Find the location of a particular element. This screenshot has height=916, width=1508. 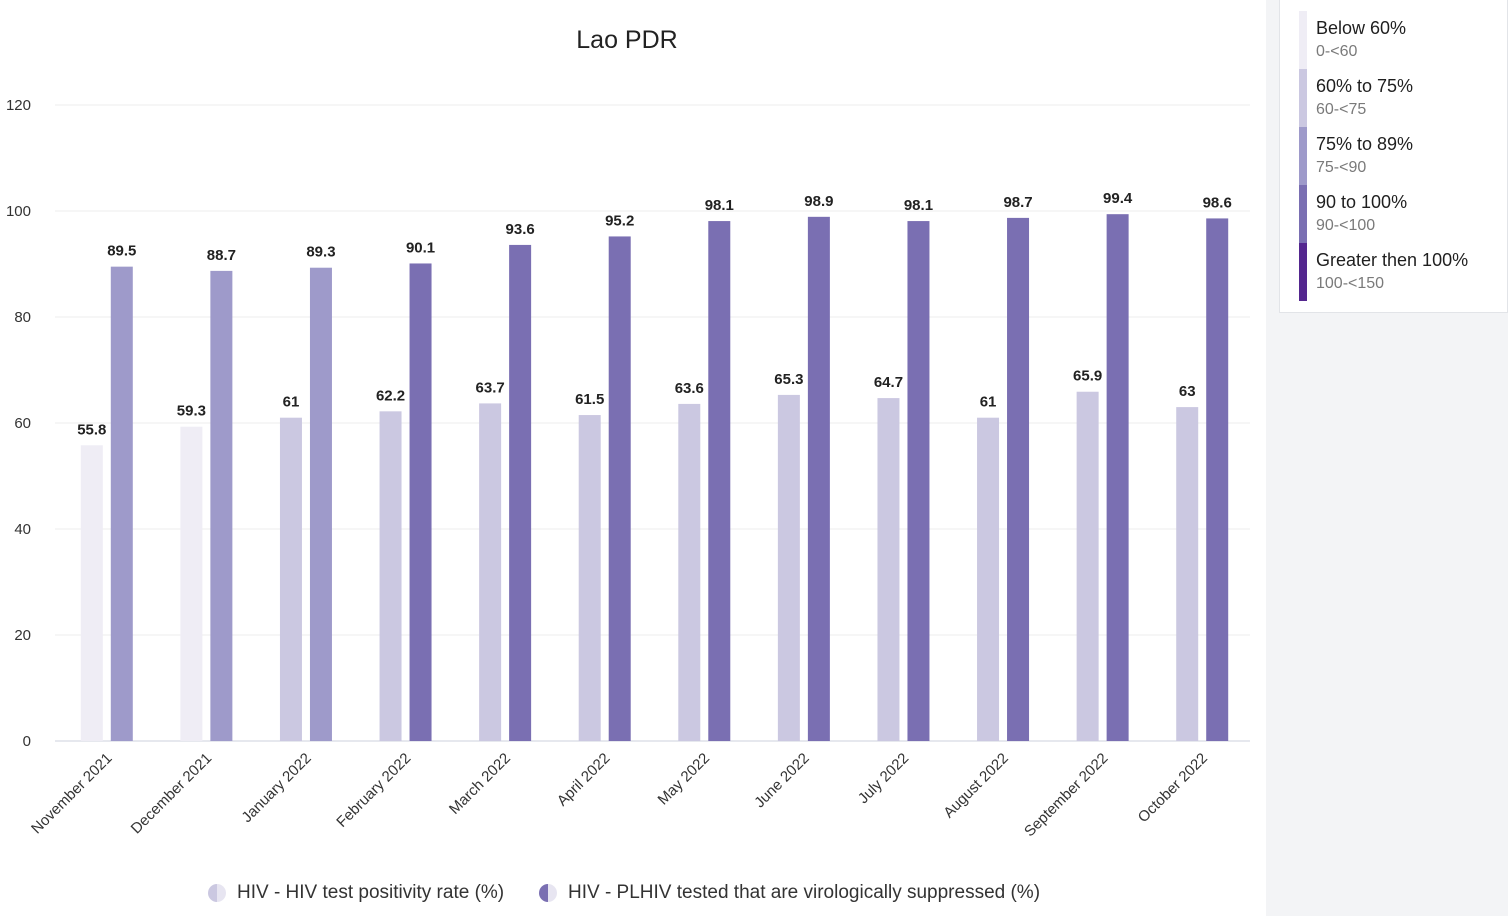

y-tick-label: 100 is located at coordinates (18, 211).